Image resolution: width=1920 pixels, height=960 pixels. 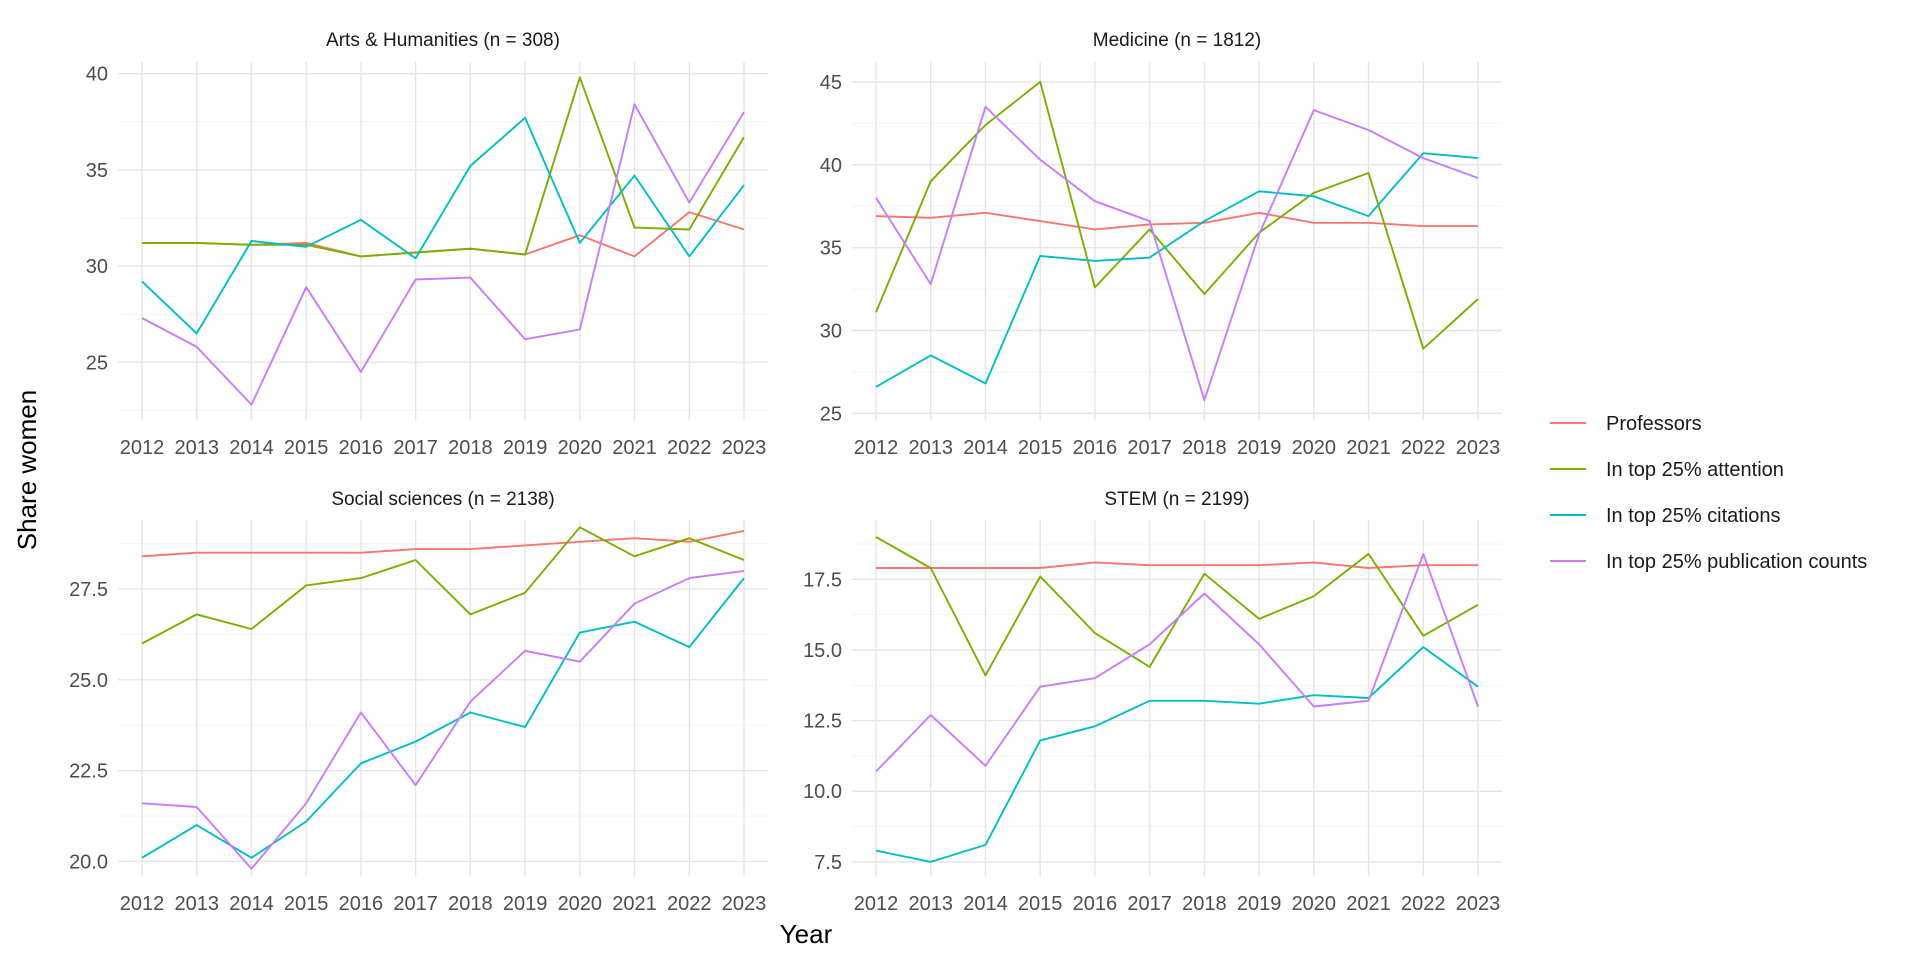 What do you see at coordinates (1695, 470) in the screenshot?
I see `legend-label: In top 25% attention` at bounding box center [1695, 470].